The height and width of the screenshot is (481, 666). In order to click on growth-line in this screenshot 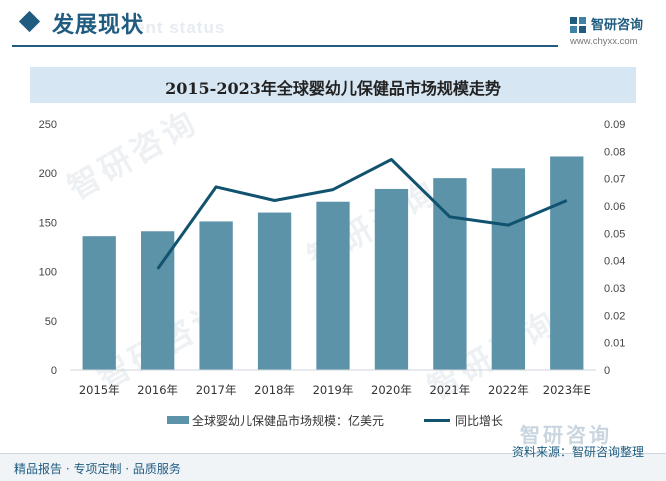, I will do `click(362, 214)`.